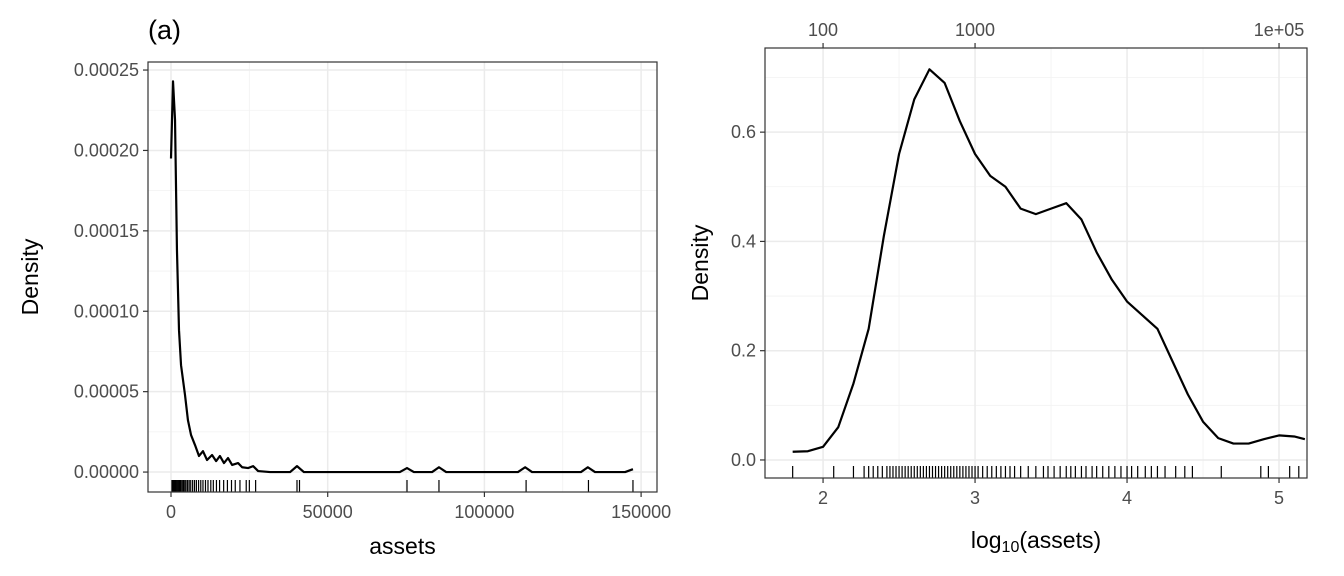  I want to click on x-tick-label: 3, so click(975, 498).